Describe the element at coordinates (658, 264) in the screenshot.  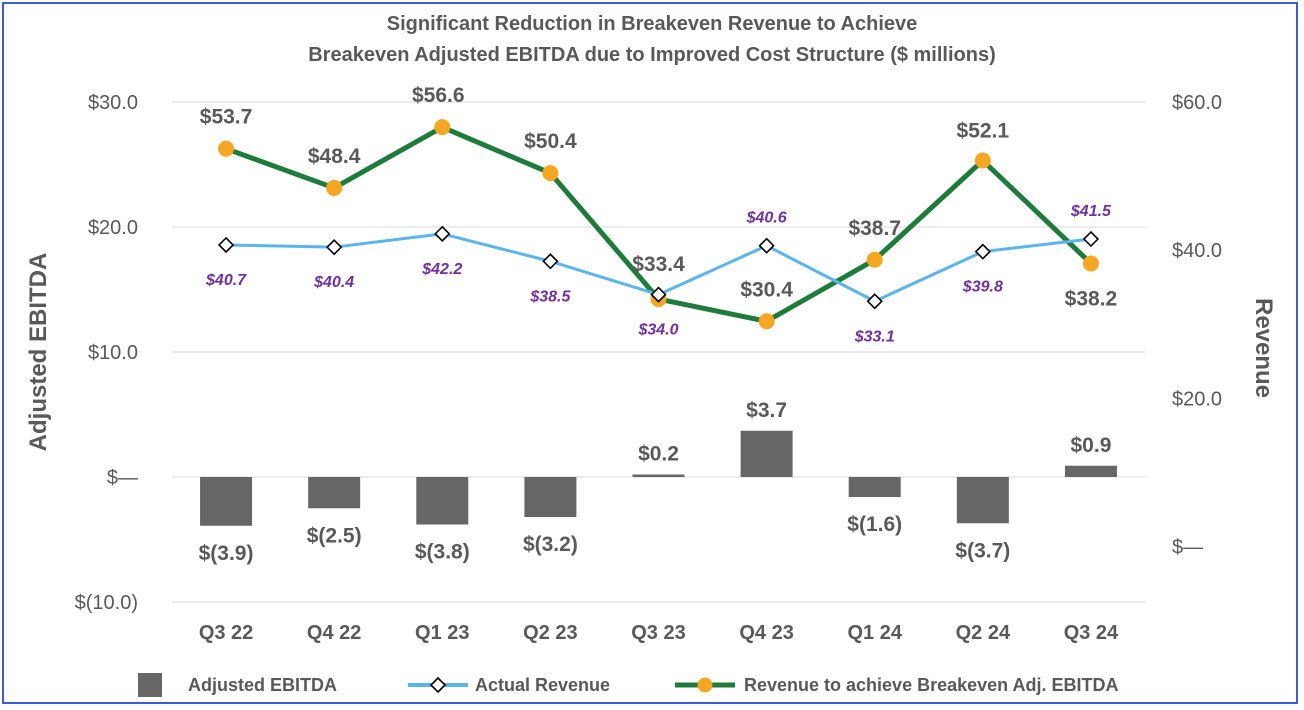
I see `breakeven-revenue-label: $33.4` at that location.